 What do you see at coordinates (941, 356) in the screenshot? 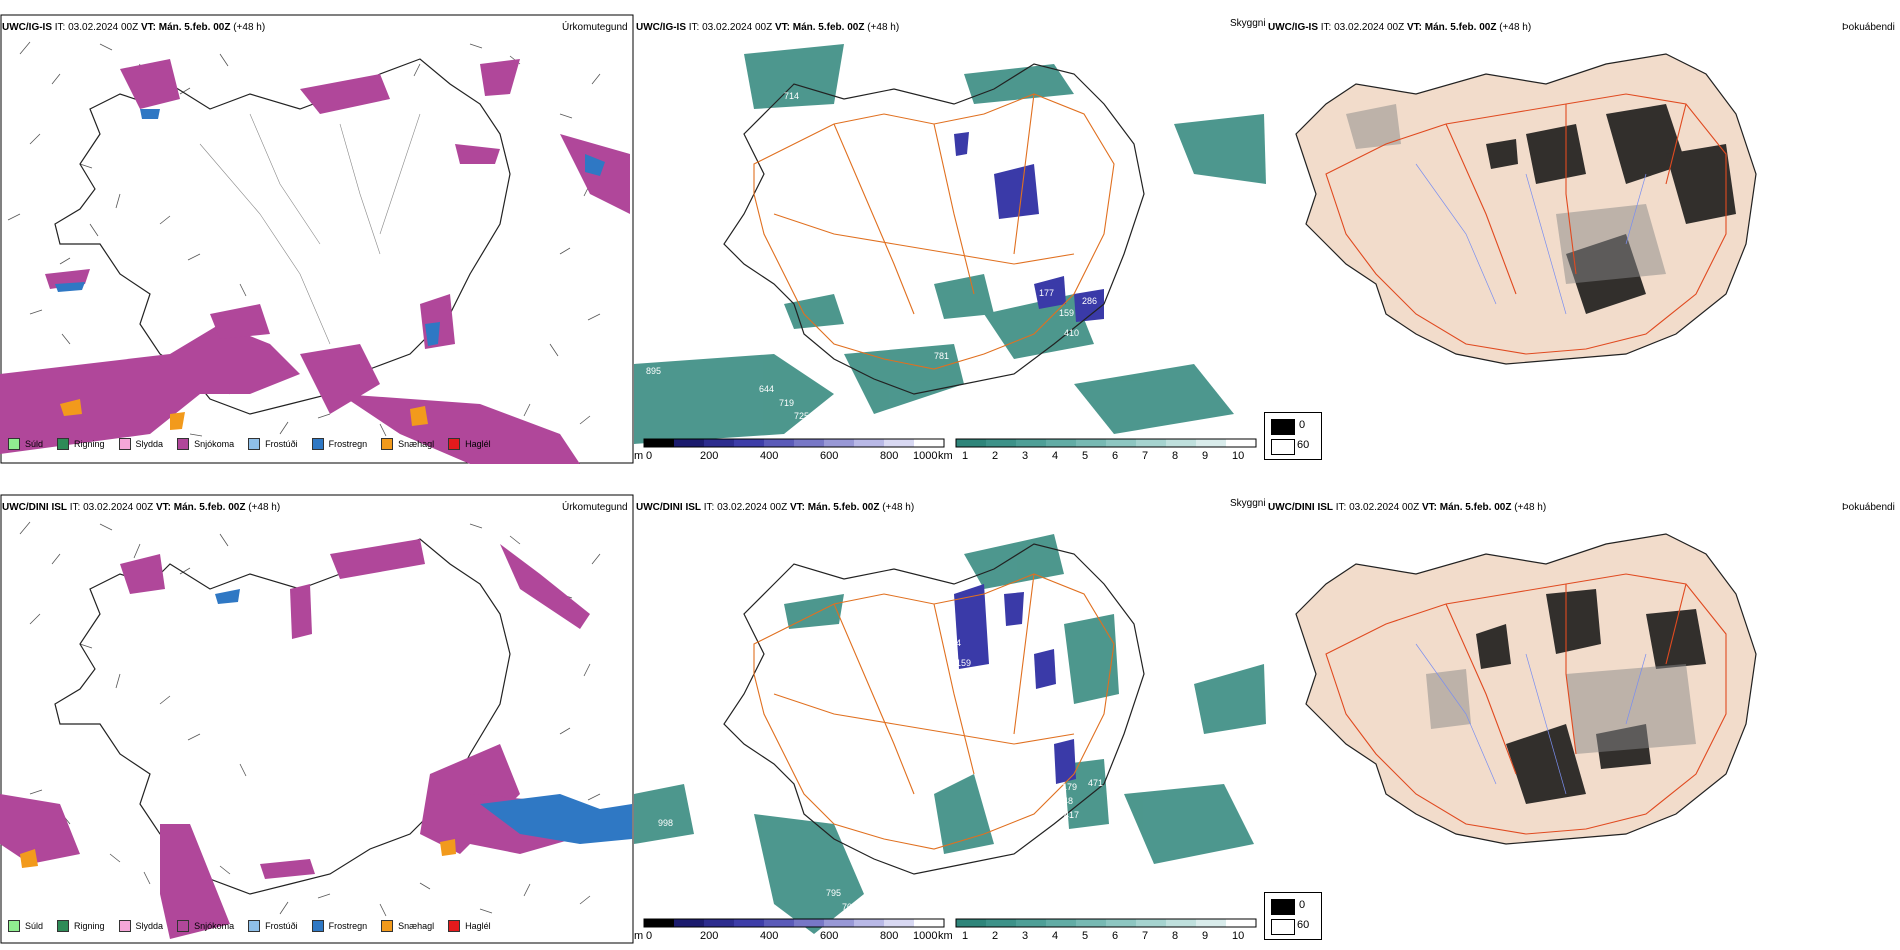
I see `vis-label: 781` at bounding box center [941, 356].